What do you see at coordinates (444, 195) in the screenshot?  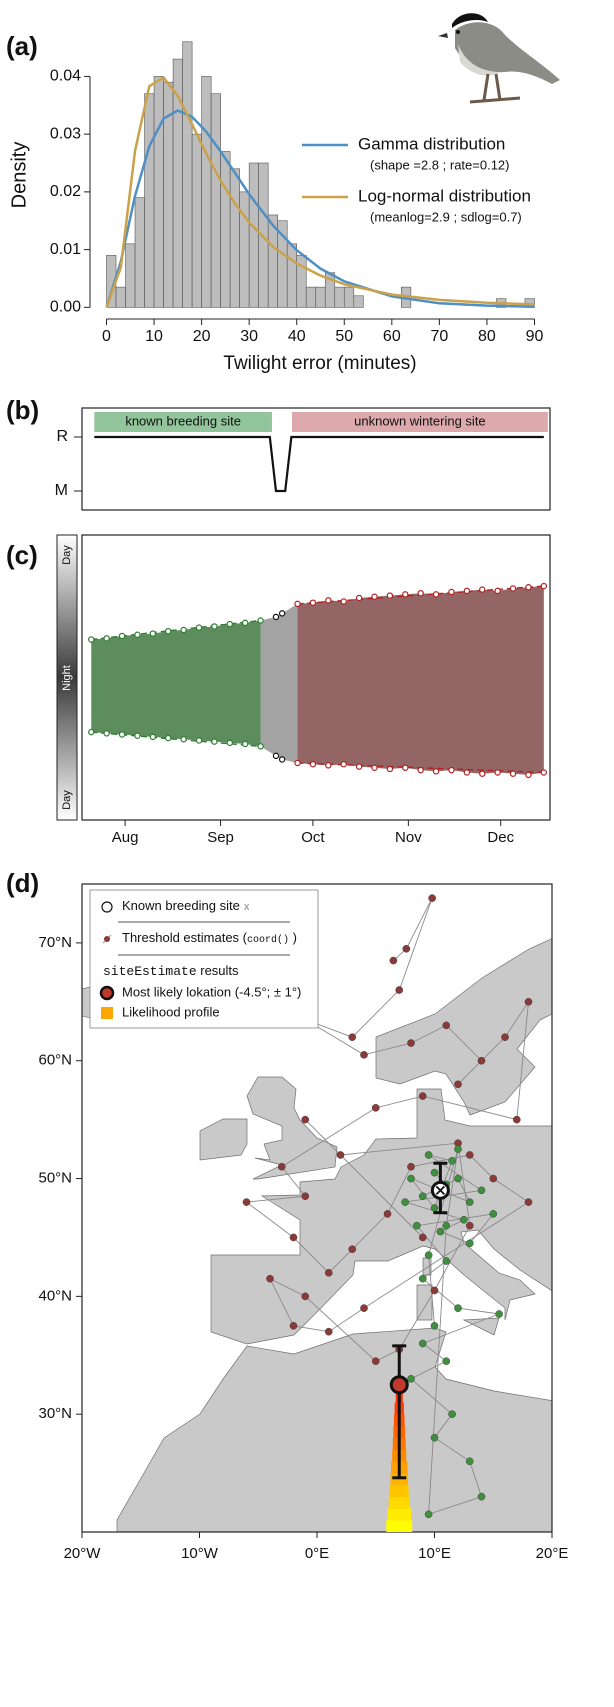 I see `legend-entry: Log-normal distribution` at bounding box center [444, 195].